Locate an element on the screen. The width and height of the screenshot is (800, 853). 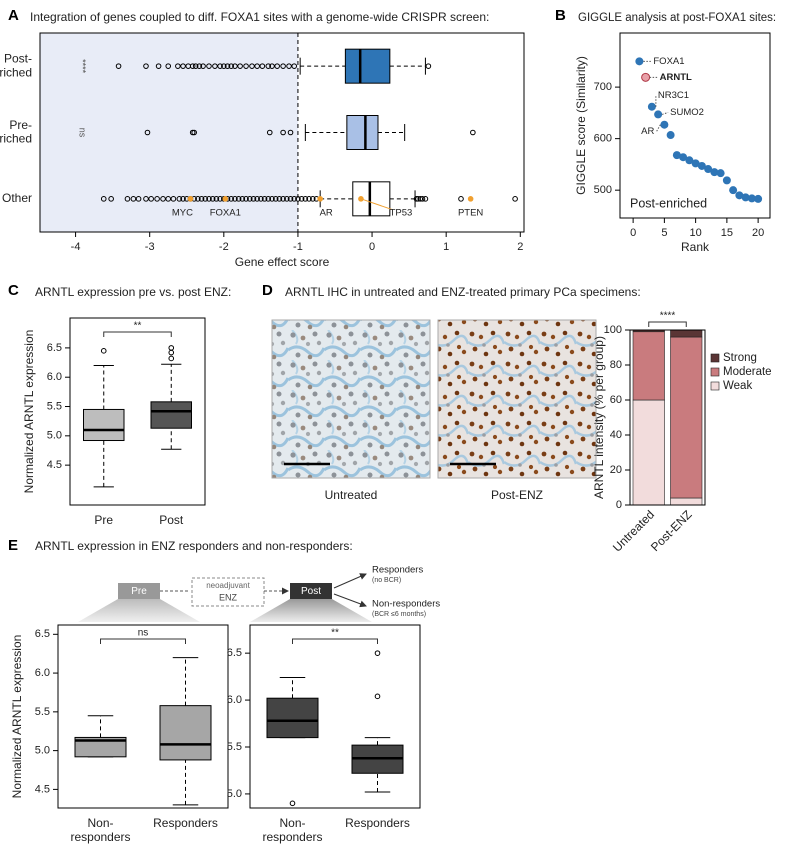
y-tick-label: Other is located at coordinates (17, 198).